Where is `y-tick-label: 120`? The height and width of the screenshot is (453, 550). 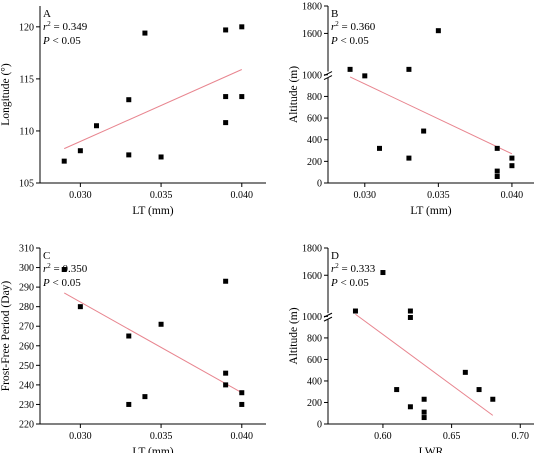
y-tick-label: 120 is located at coordinates (26, 27).